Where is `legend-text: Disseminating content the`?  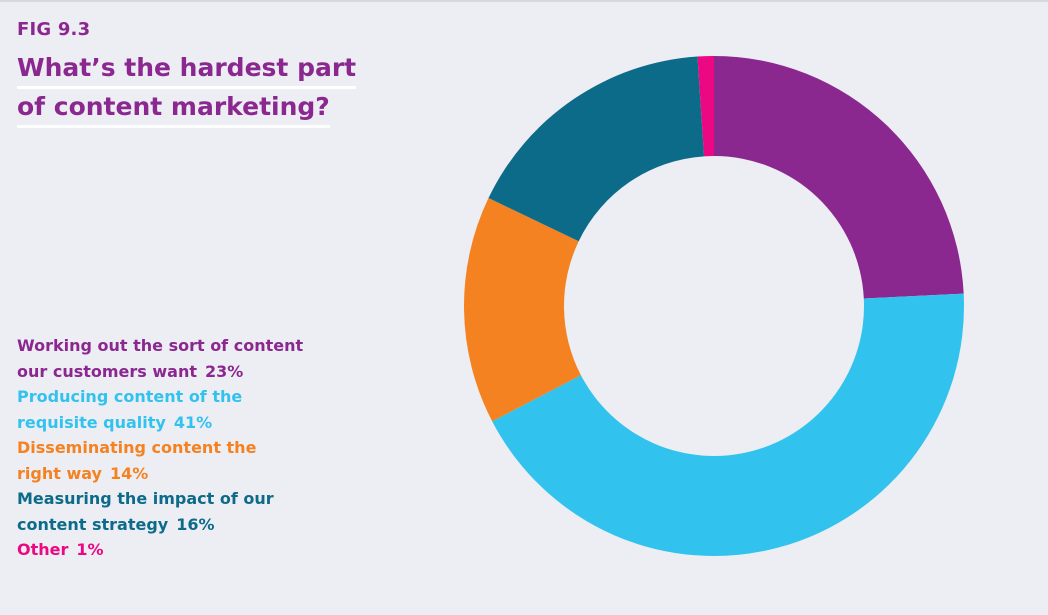 legend-text: Disseminating content the is located at coordinates (137, 447).